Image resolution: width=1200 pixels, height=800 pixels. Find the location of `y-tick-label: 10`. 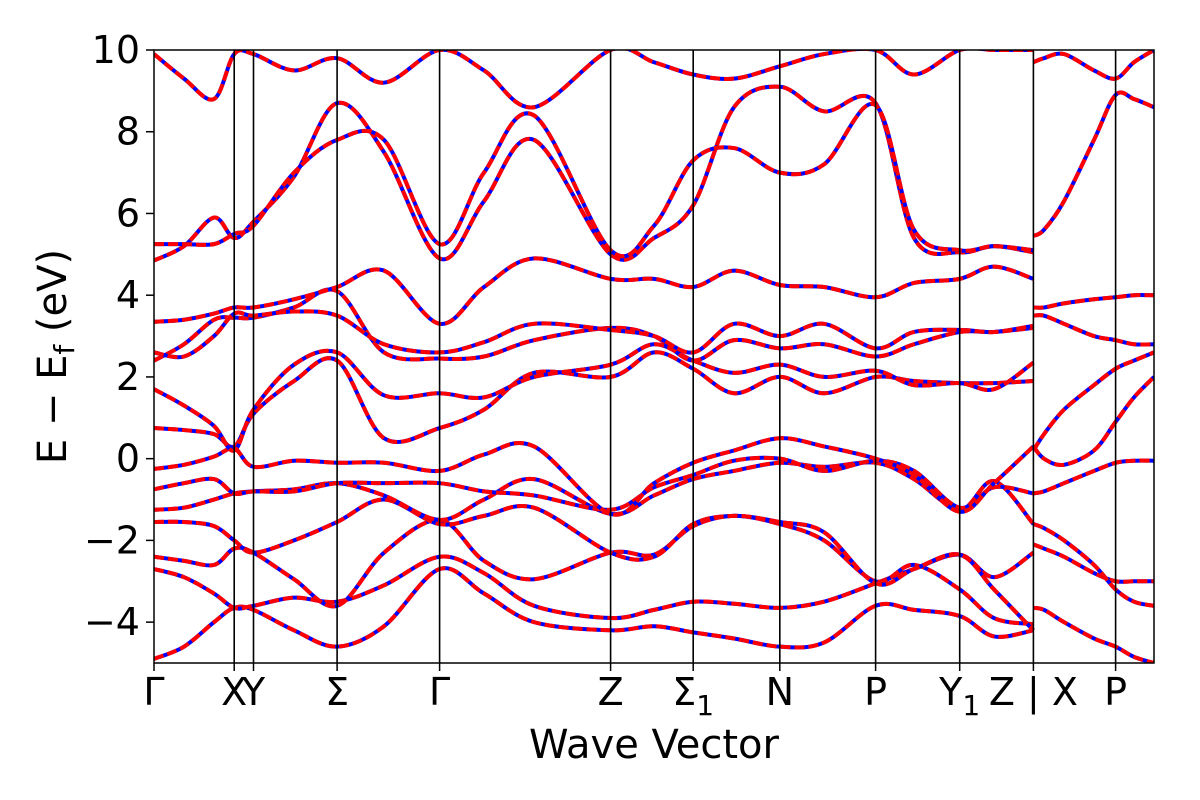

y-tick-label: 10 is located at coordinates (116, 50).